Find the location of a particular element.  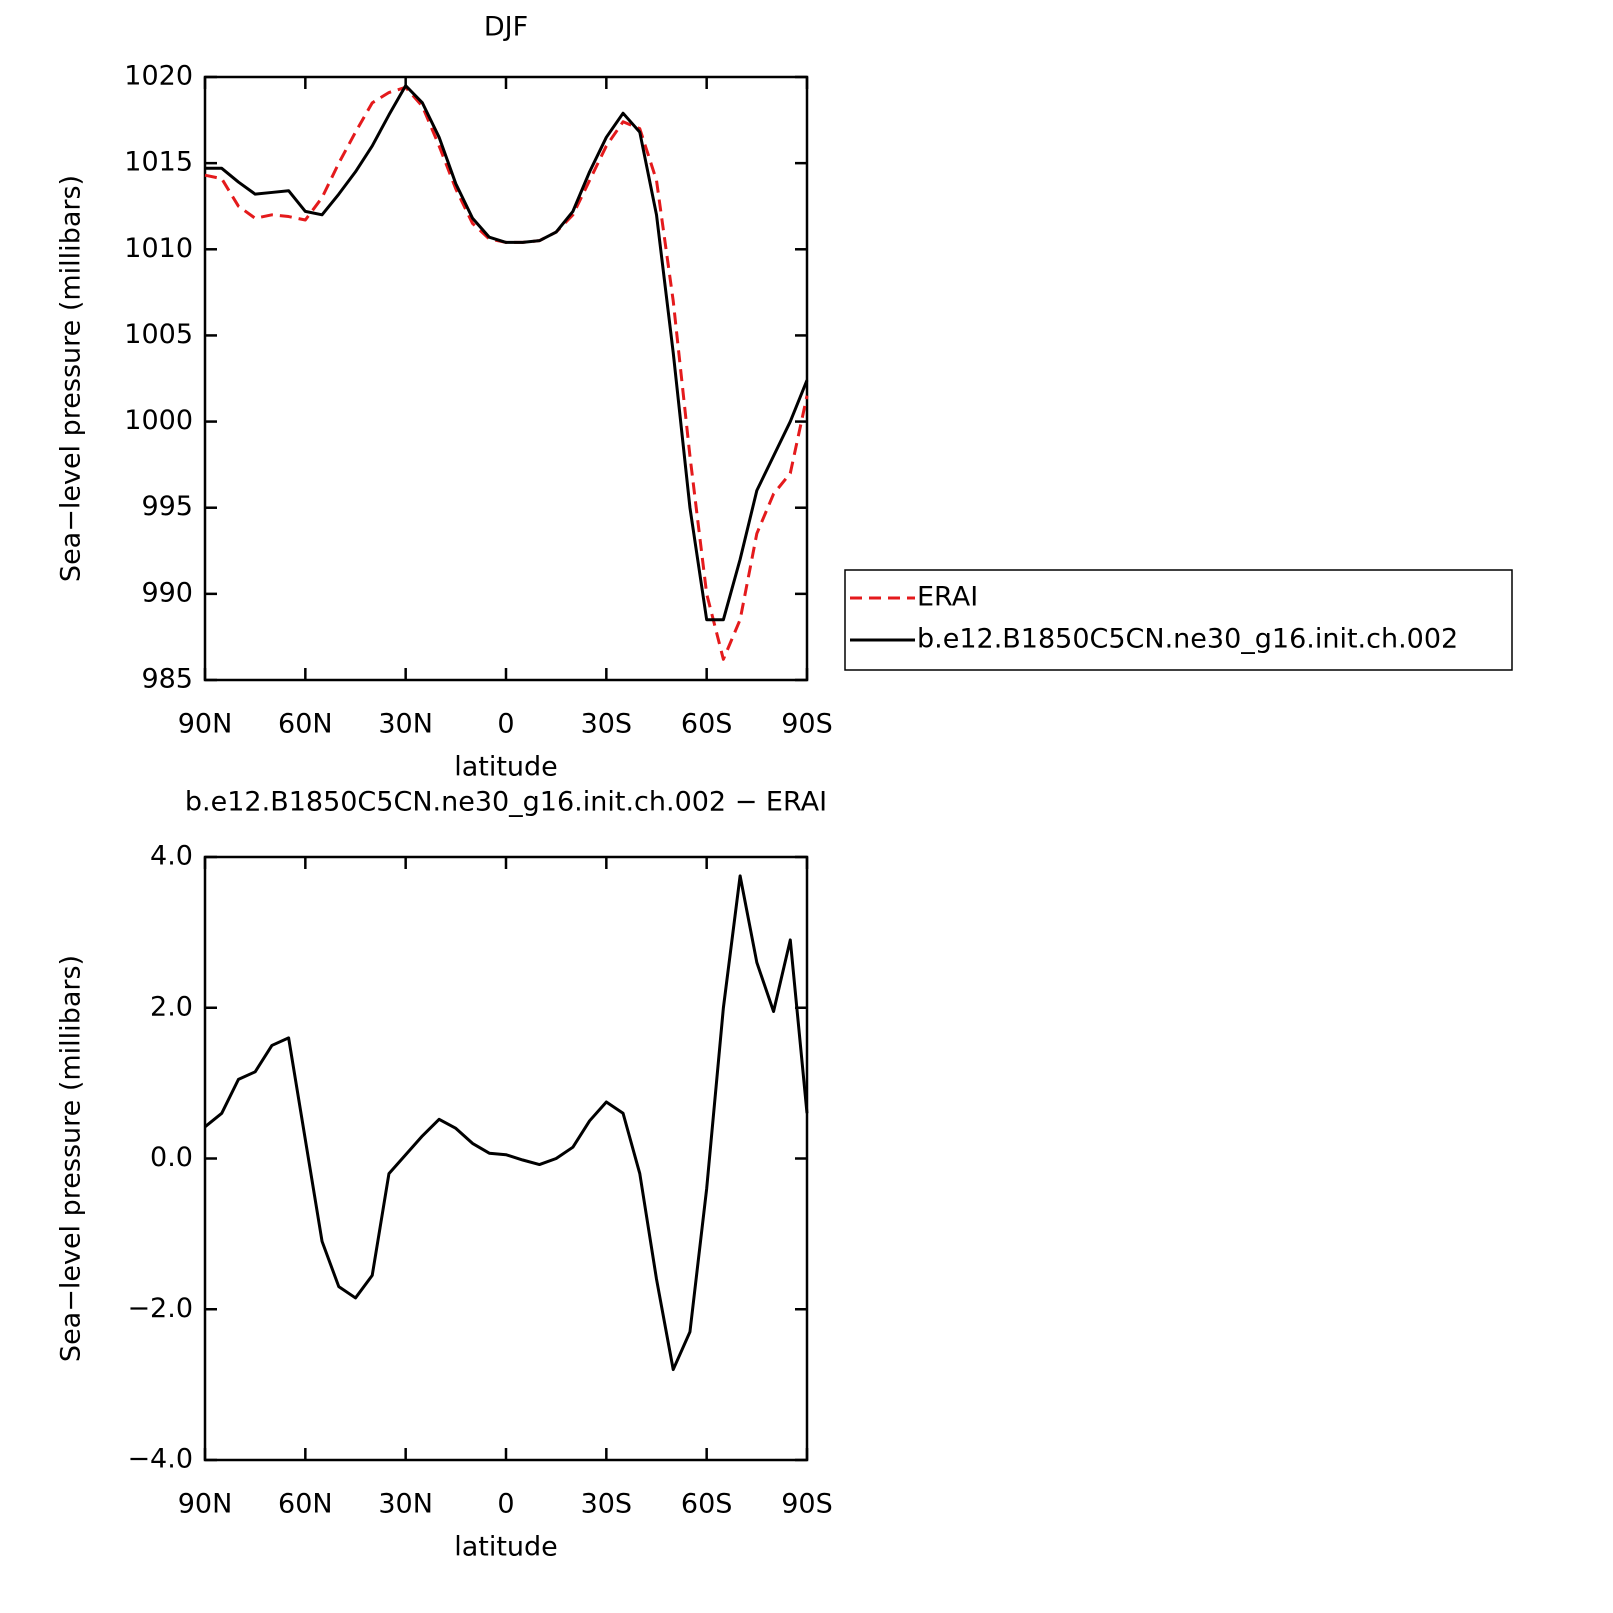

y-tick-label: 4.0 is located at coordinates (171, 856).